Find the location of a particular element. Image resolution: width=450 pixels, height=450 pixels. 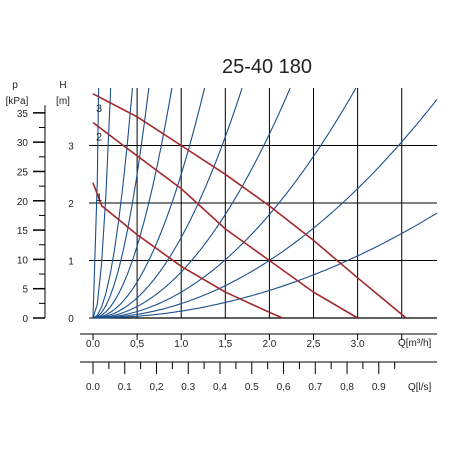

pressure-axis-tick-label: 20 is located at coordinates (23, 202).